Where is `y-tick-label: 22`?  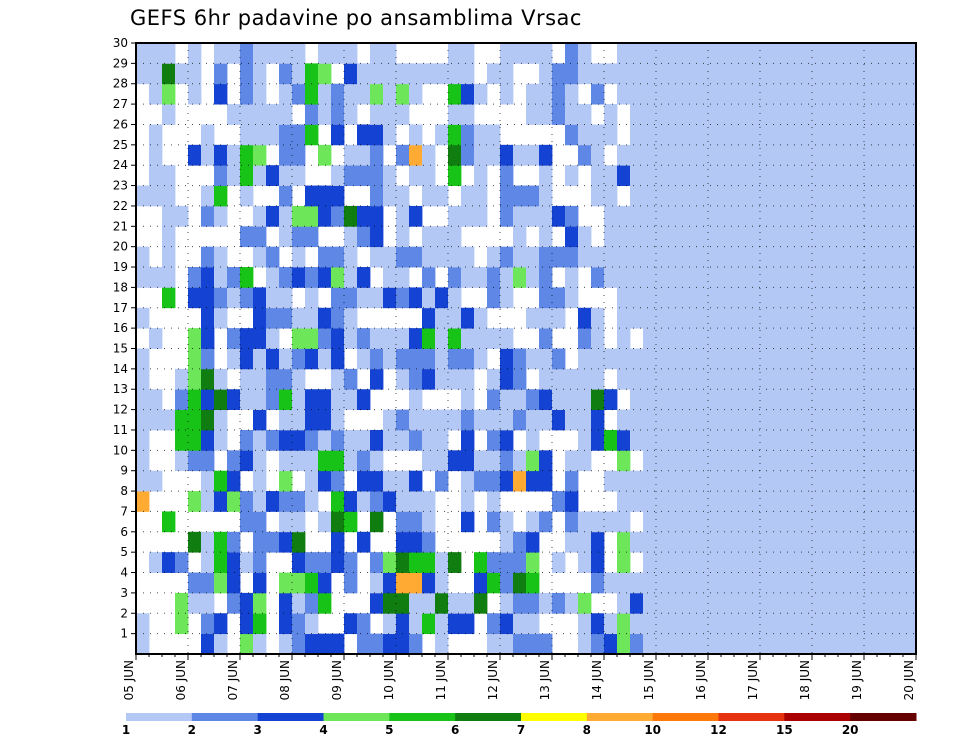
y-tick-label: 22 is located at coordinates (120, 206).